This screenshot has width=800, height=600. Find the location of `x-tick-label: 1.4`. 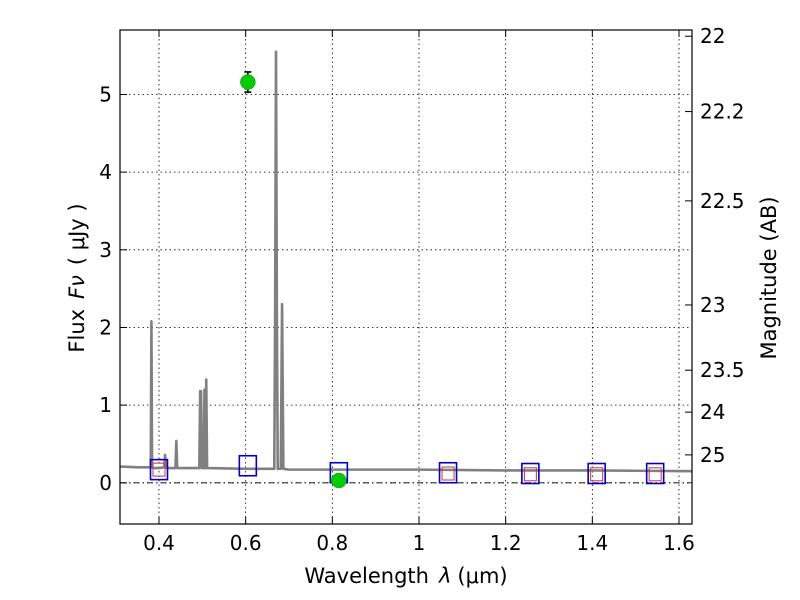

x-tick-label: 1.4 is located at coordinates (592, 543).